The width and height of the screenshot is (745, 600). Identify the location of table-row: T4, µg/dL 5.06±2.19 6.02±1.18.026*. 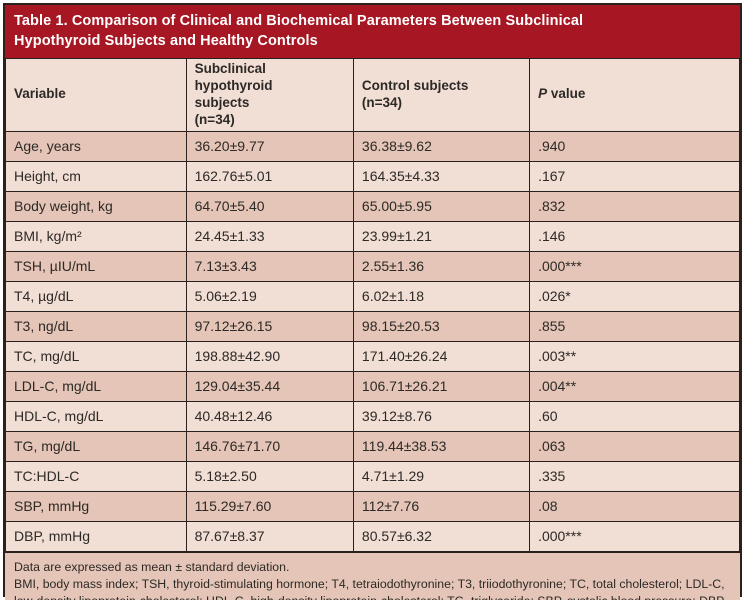
(372, 296).